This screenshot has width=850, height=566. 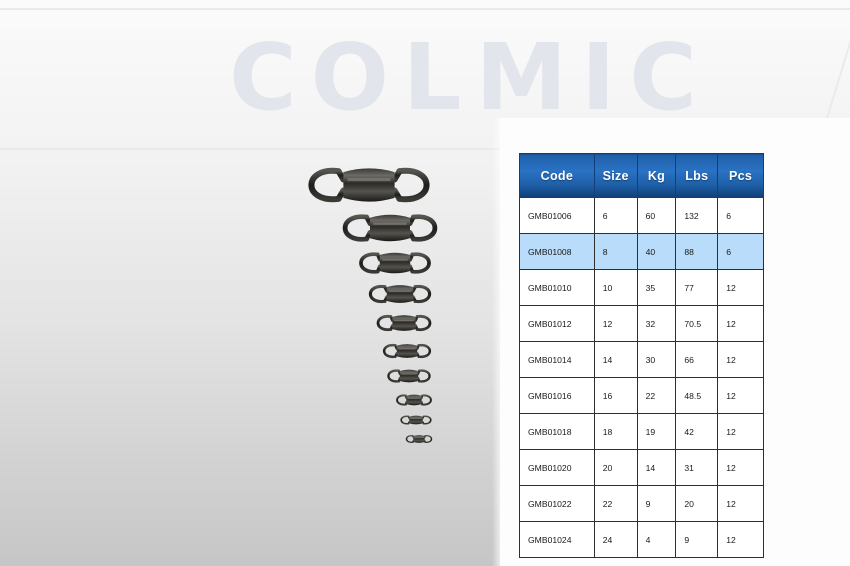 What do you see at coordinates (557, 539) in the screenshot?
I see `cell-code: GMB01024` at bounding box center [557, 539].